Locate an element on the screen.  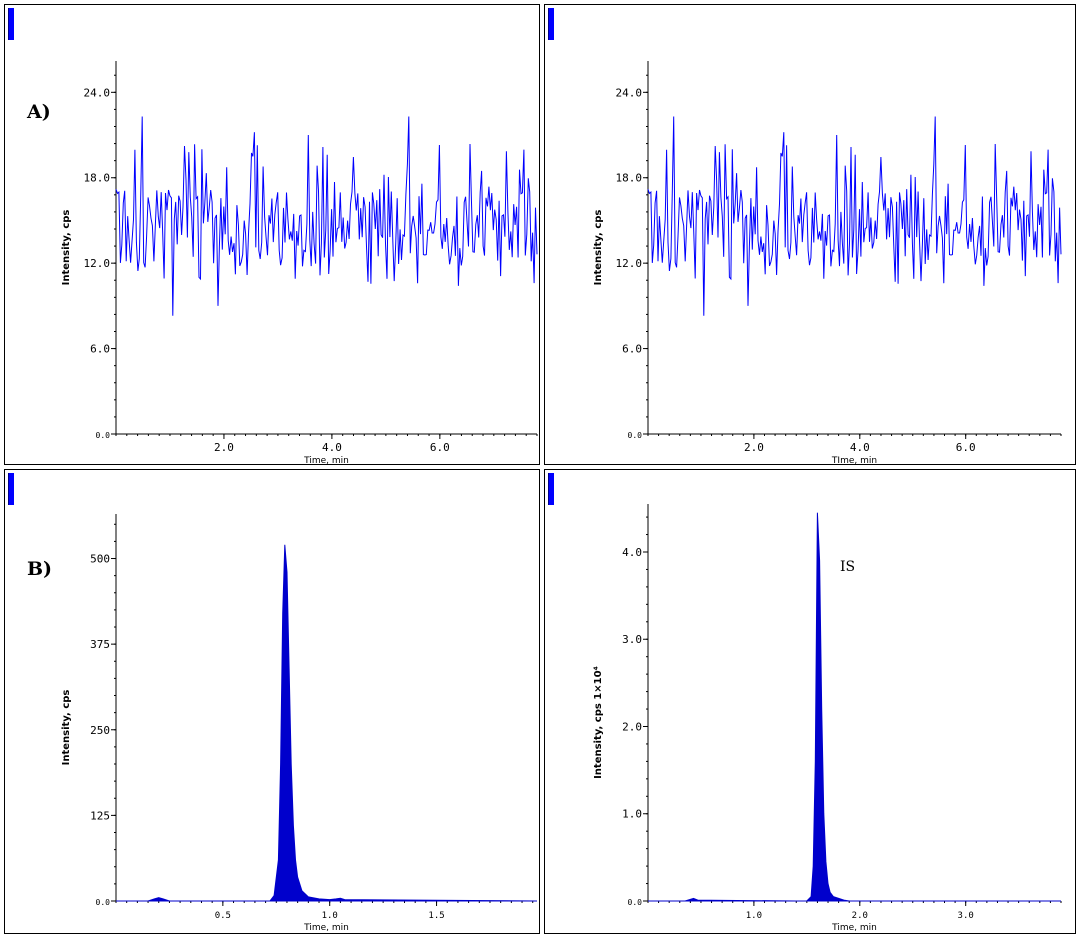
y-tick-label: 500 is located at coordinates (100, 559).